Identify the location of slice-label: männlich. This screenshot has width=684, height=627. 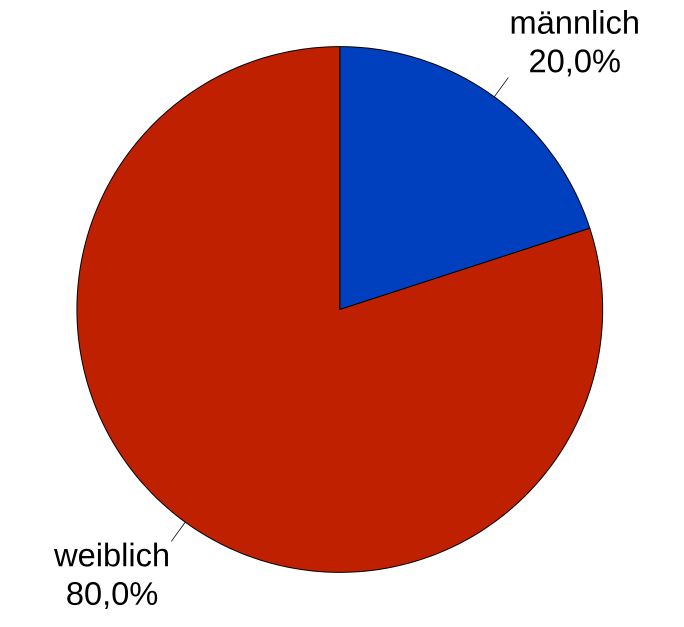
(575, 22).